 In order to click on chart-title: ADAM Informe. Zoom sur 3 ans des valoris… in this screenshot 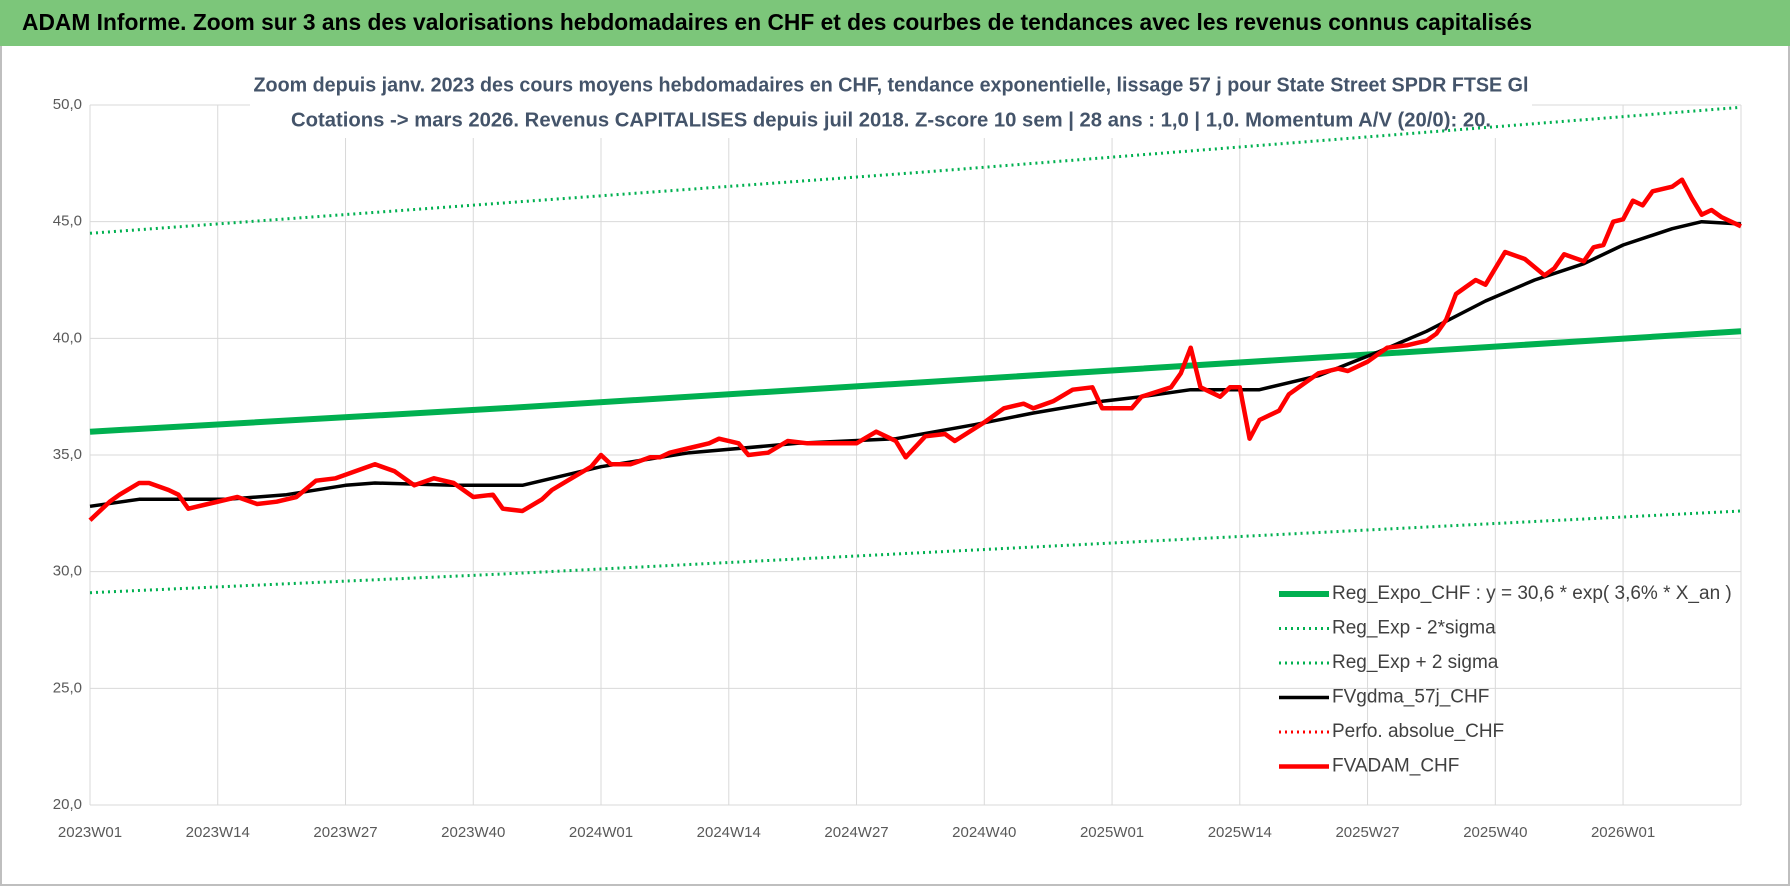, I will do `click(777, 22)`.